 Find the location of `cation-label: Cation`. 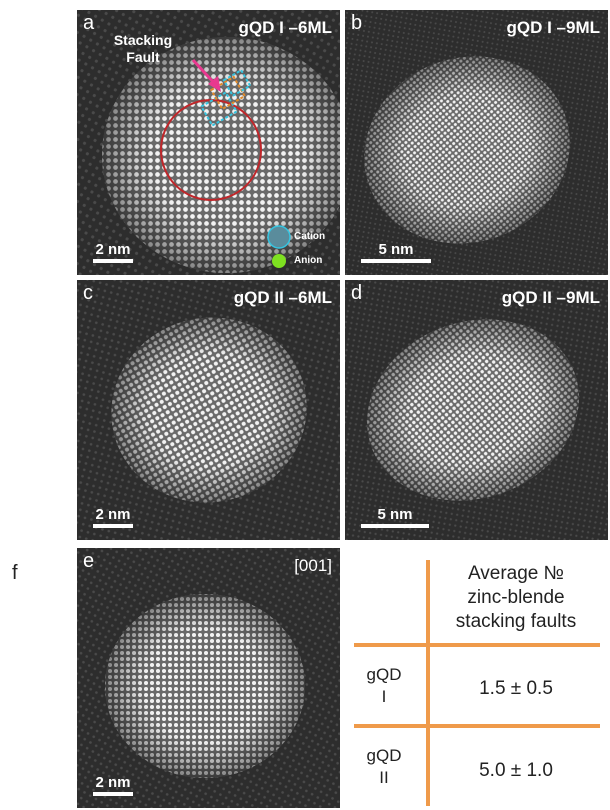

cation-label: Cation is located at coordinates (310, 236).